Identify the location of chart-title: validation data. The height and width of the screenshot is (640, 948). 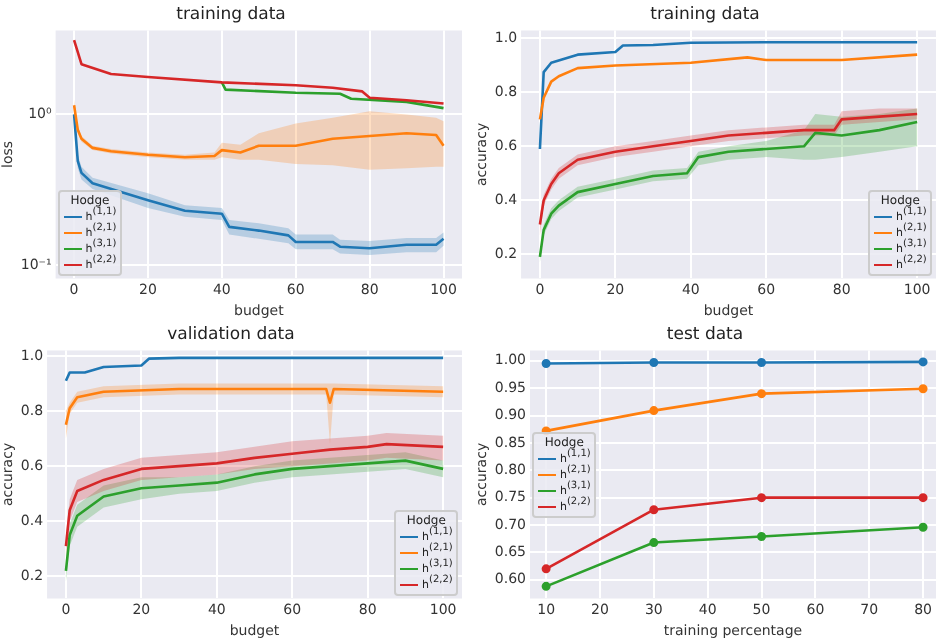
(231, 334).